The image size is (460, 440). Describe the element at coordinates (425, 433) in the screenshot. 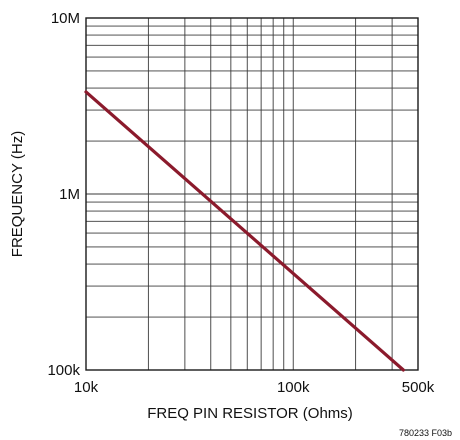

I see `figure-code: 780233 F03b` at that location.